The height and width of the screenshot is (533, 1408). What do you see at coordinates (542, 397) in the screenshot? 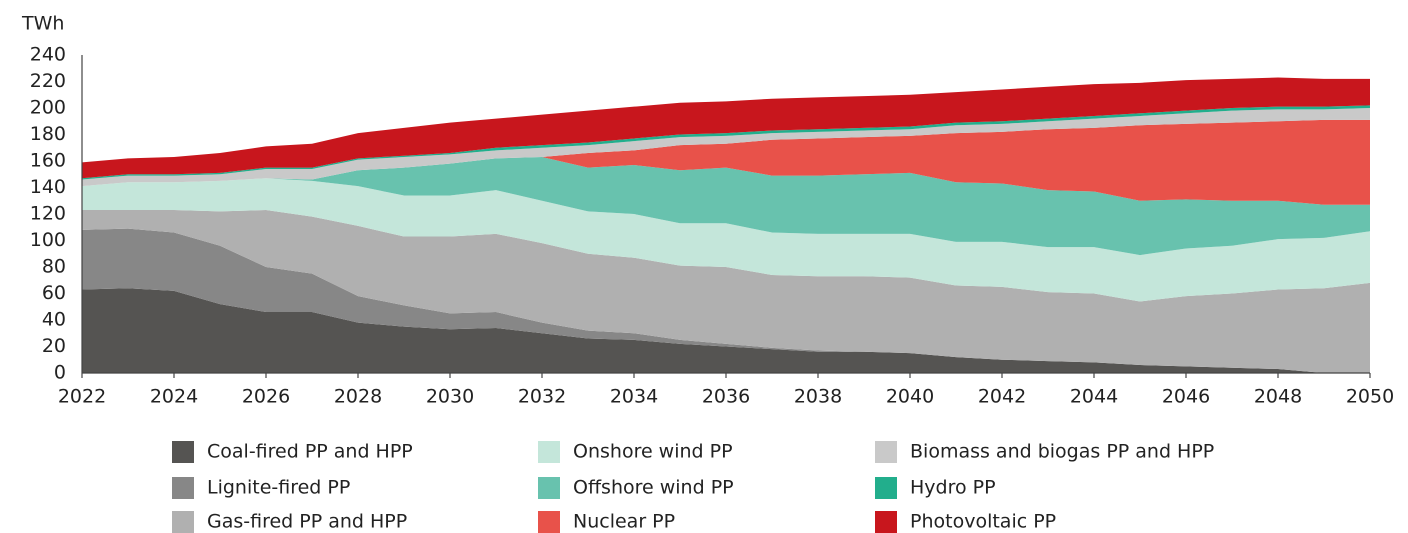
I see `x-tick-label: 2032` at bounding box center [542, 397].